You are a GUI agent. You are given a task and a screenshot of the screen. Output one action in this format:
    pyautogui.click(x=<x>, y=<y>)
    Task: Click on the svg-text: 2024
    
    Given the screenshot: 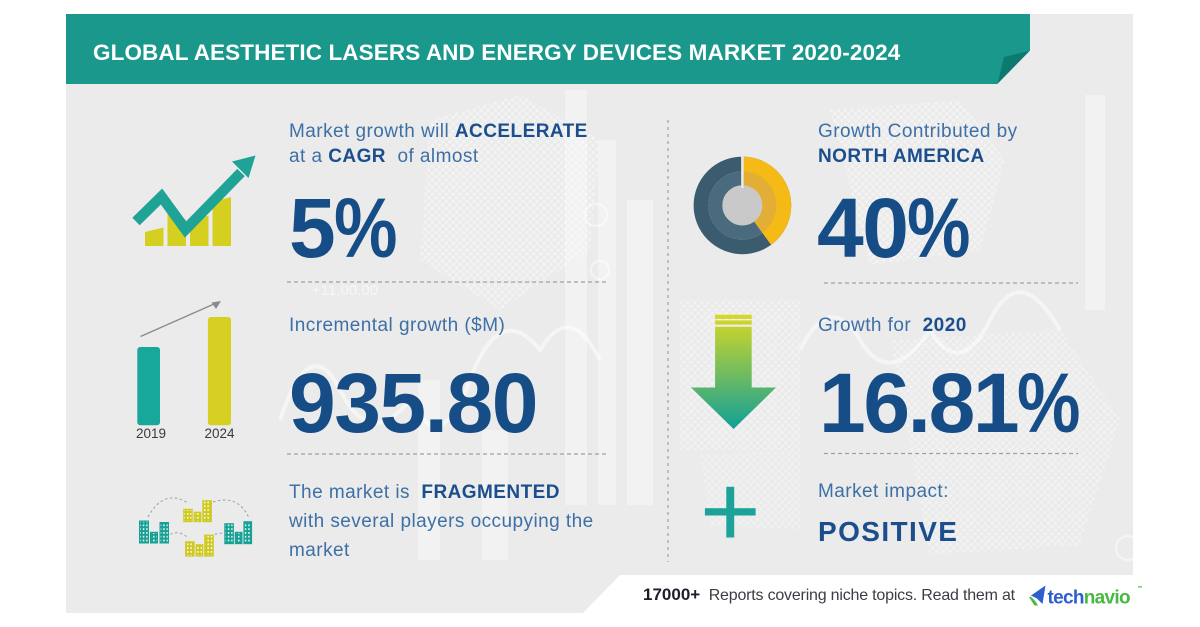 What is the action you would take?
    pyautogui.click(x=219, y=433)
    